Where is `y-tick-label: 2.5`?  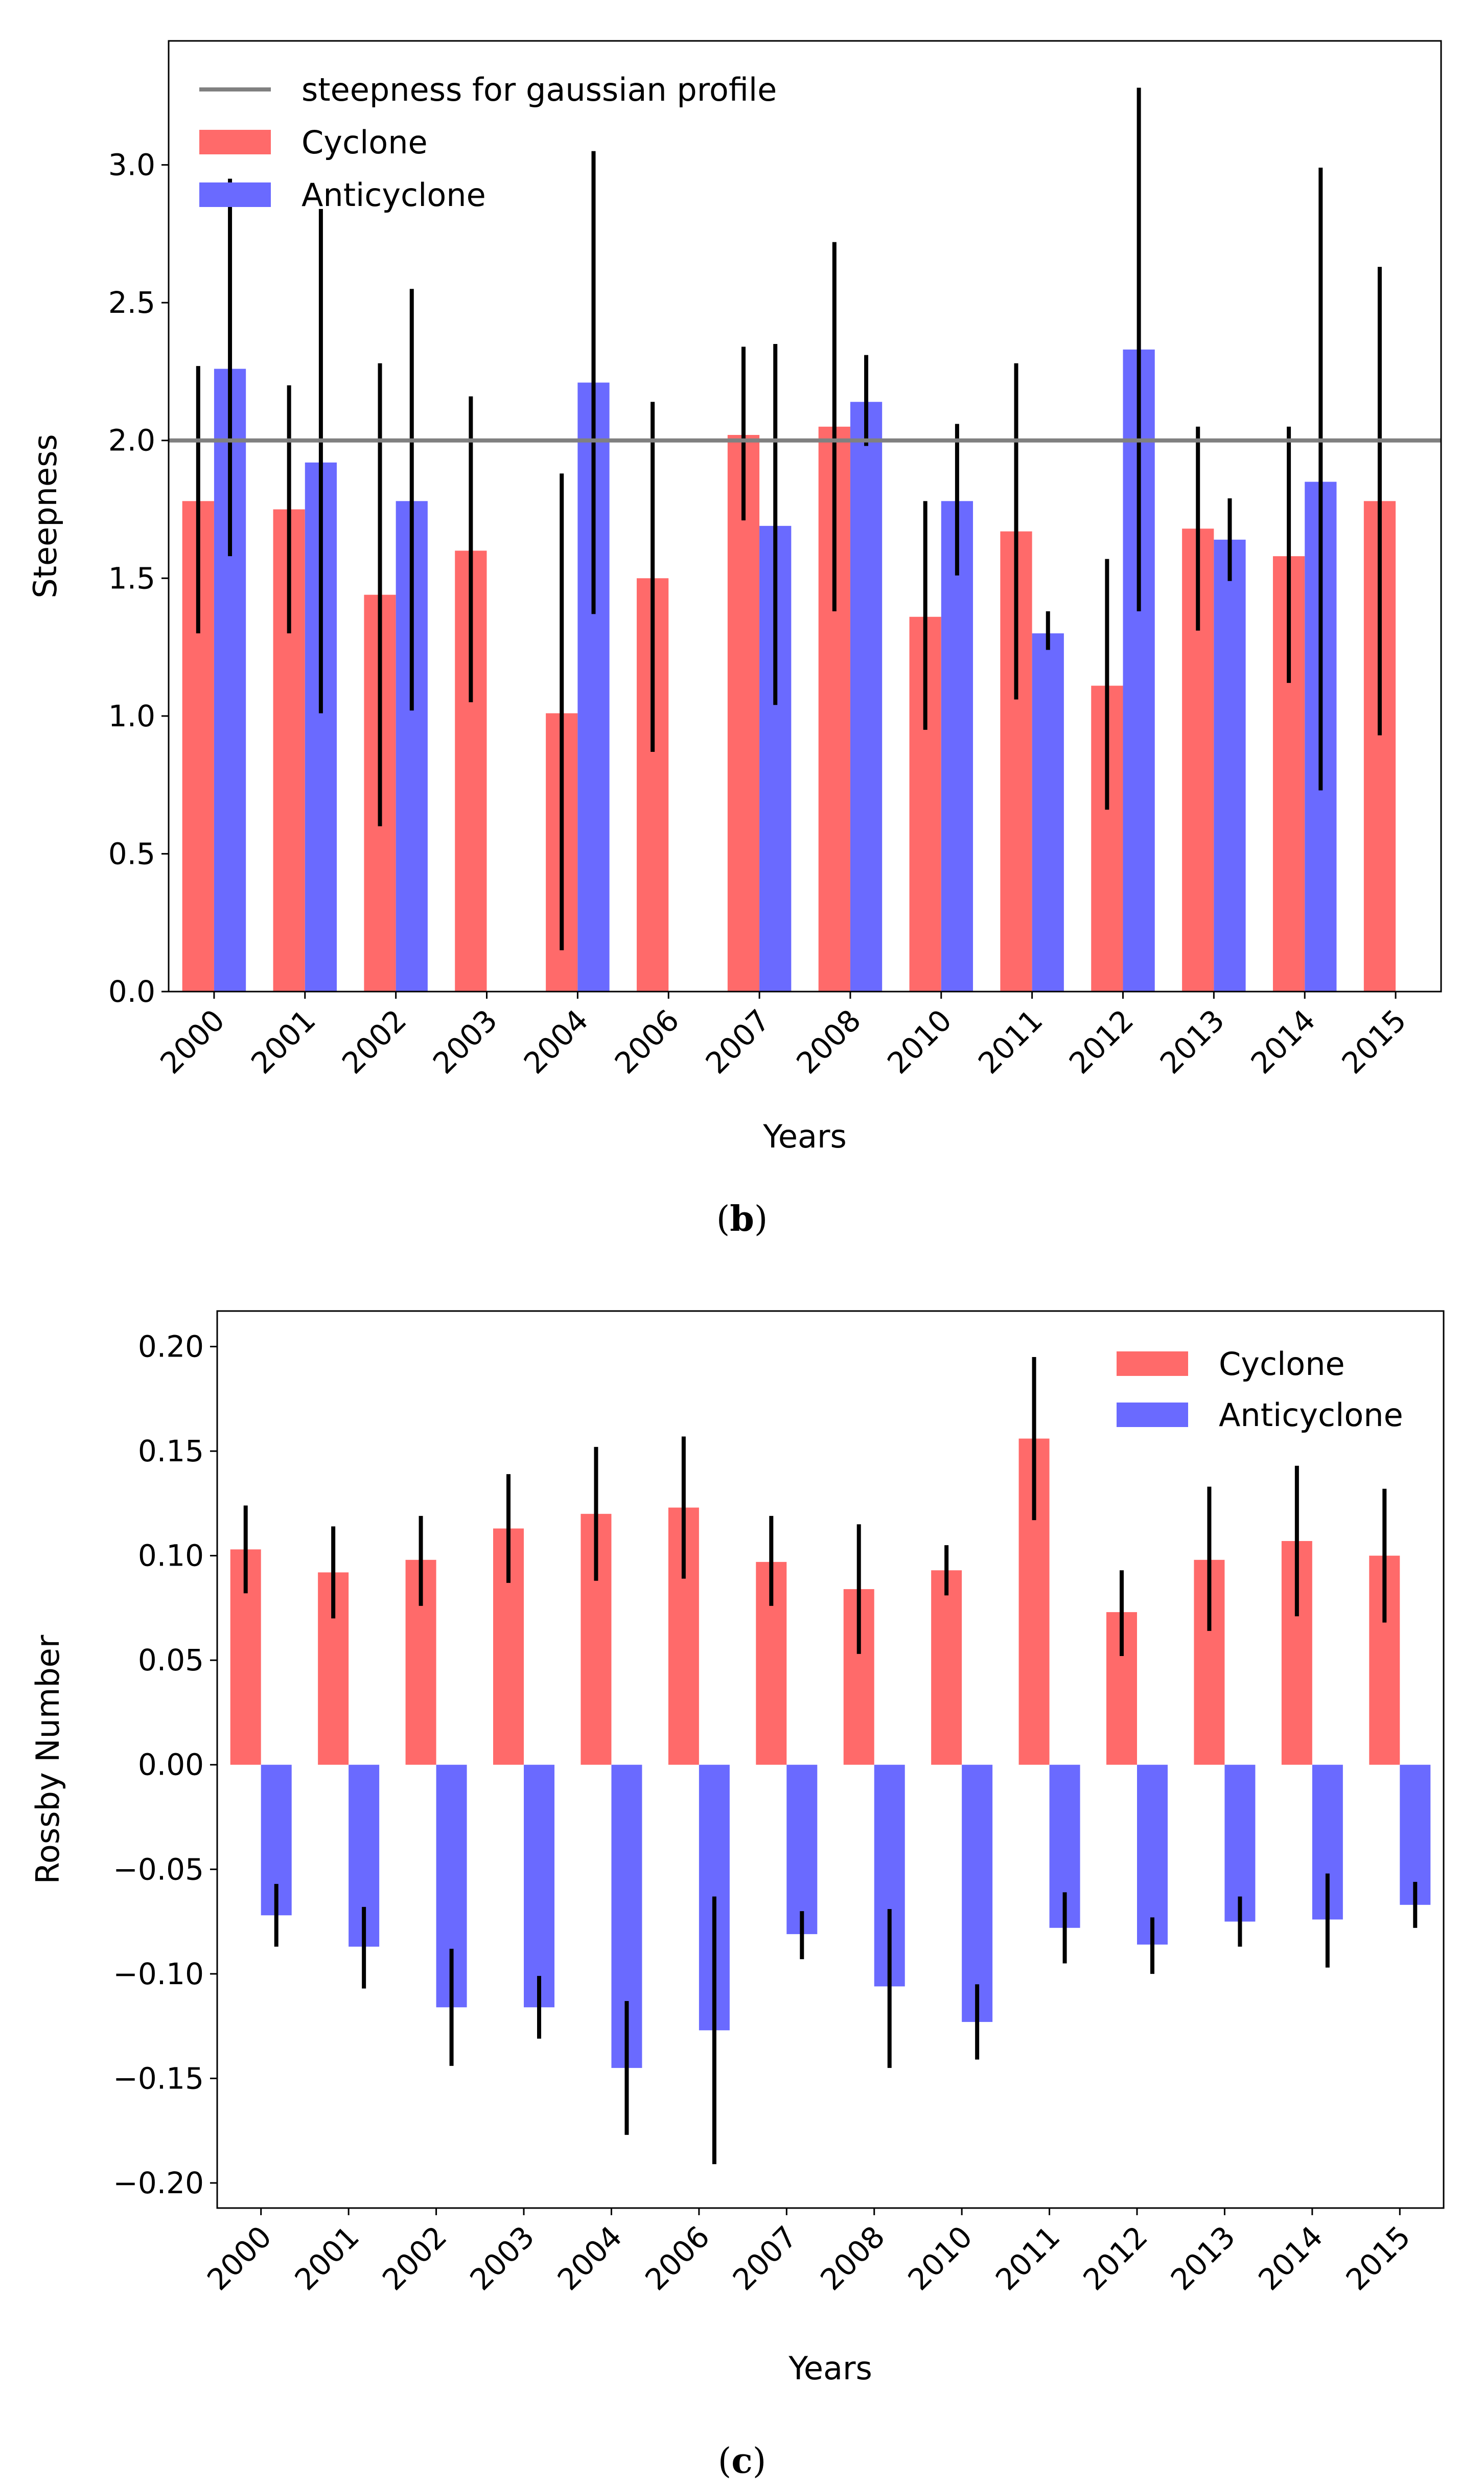
y-tick-label: 2.5 is located at coordinates (131, 302).